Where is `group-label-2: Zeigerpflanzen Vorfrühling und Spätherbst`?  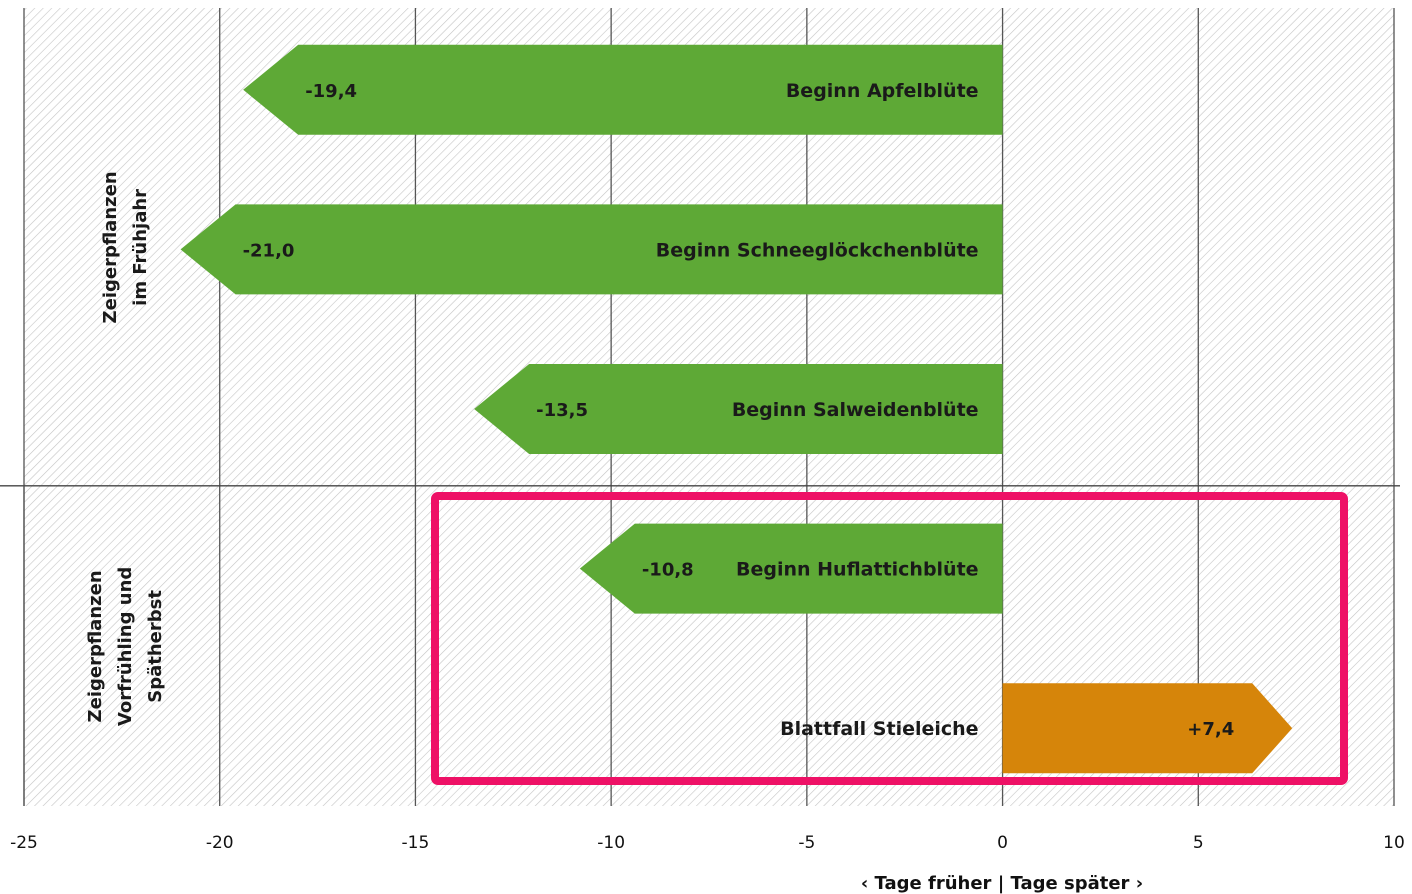 group-label-2: Zeigerpflanzen Vorfrühling und Spätherbst is located at coordinates (125, 646).